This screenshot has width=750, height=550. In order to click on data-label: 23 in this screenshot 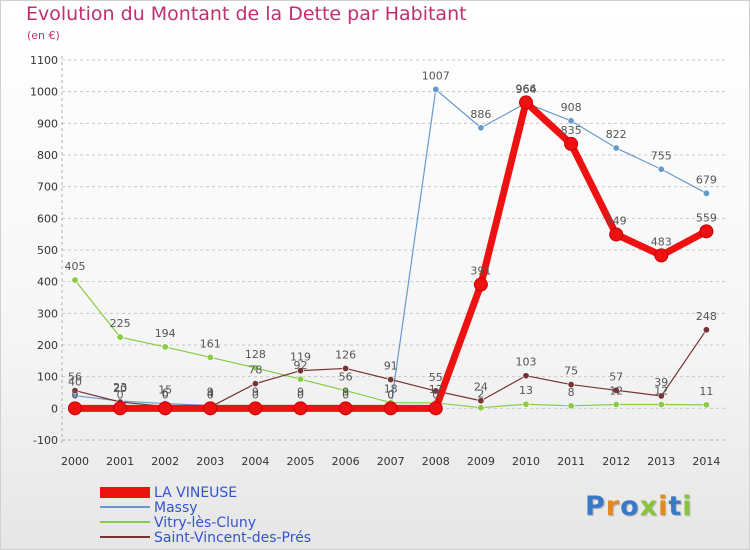, I will do `click(120, 387)`.